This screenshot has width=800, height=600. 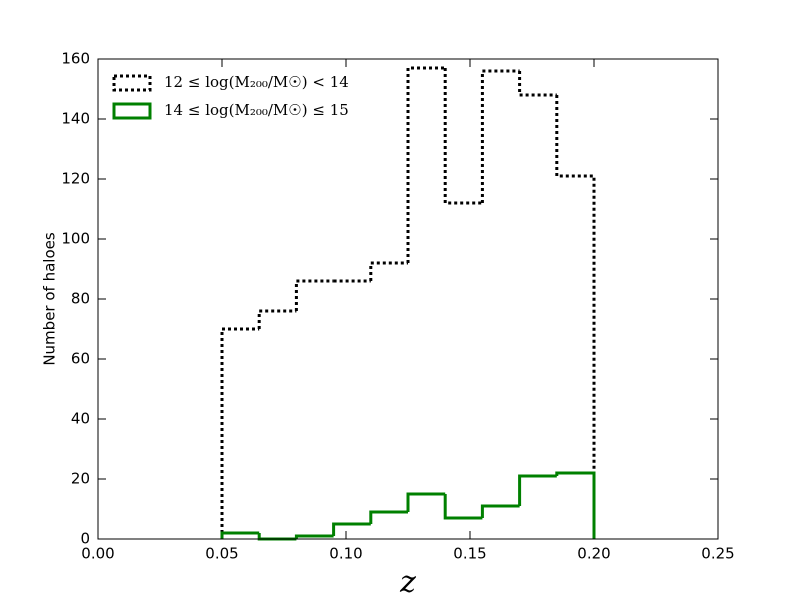 What do you see at coordinates (75, 239) in the screenshot?
I see `y-tick-label: 100` at bounding box center [75, 239].